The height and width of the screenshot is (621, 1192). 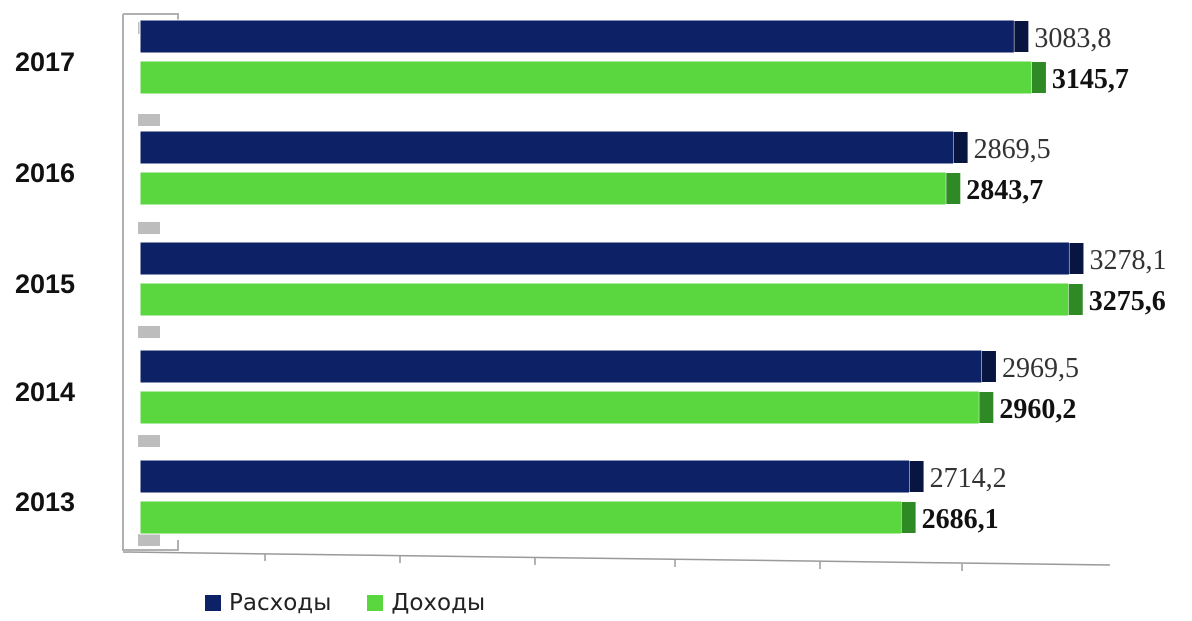 I want to click on value-label-income: 3145,7, so click(x=1090, y=79).